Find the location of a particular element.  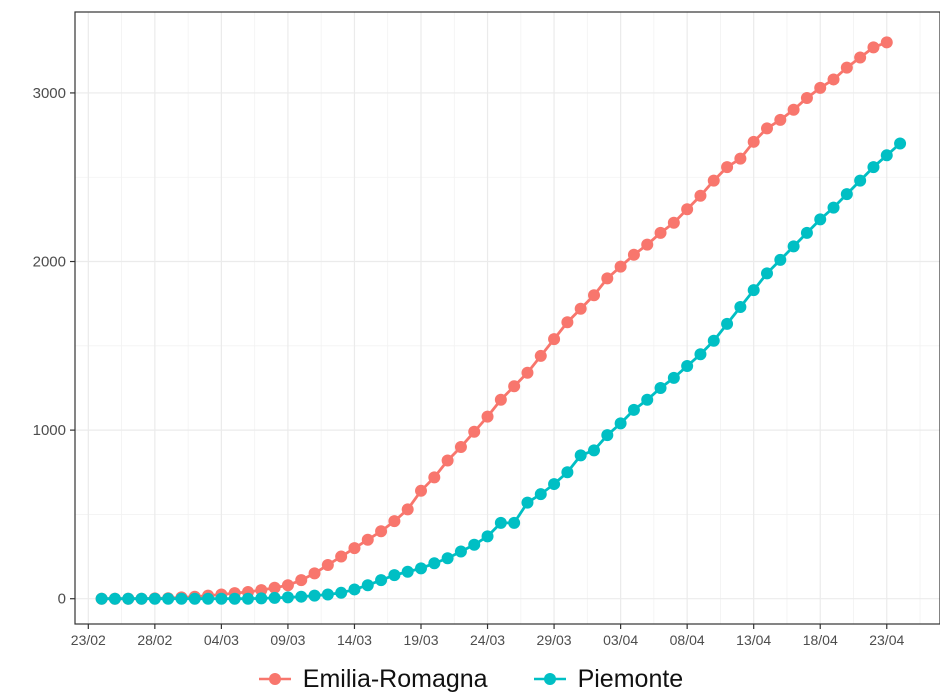

legend: Emilia-Romagna Piemonte is located at coordinates (470, 679).